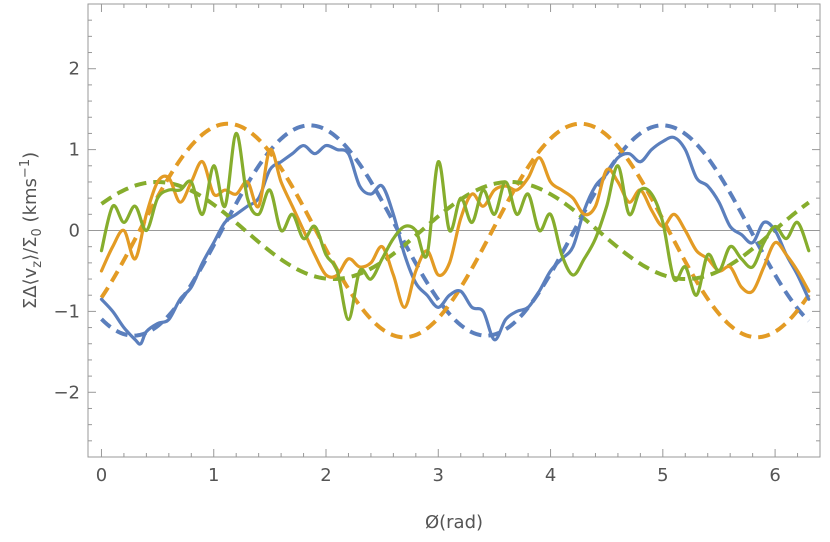  What do you see at coordinates (74, 231) in the screenshot?
I see `y-tick-label: 0` at bounding box center [74, 231].